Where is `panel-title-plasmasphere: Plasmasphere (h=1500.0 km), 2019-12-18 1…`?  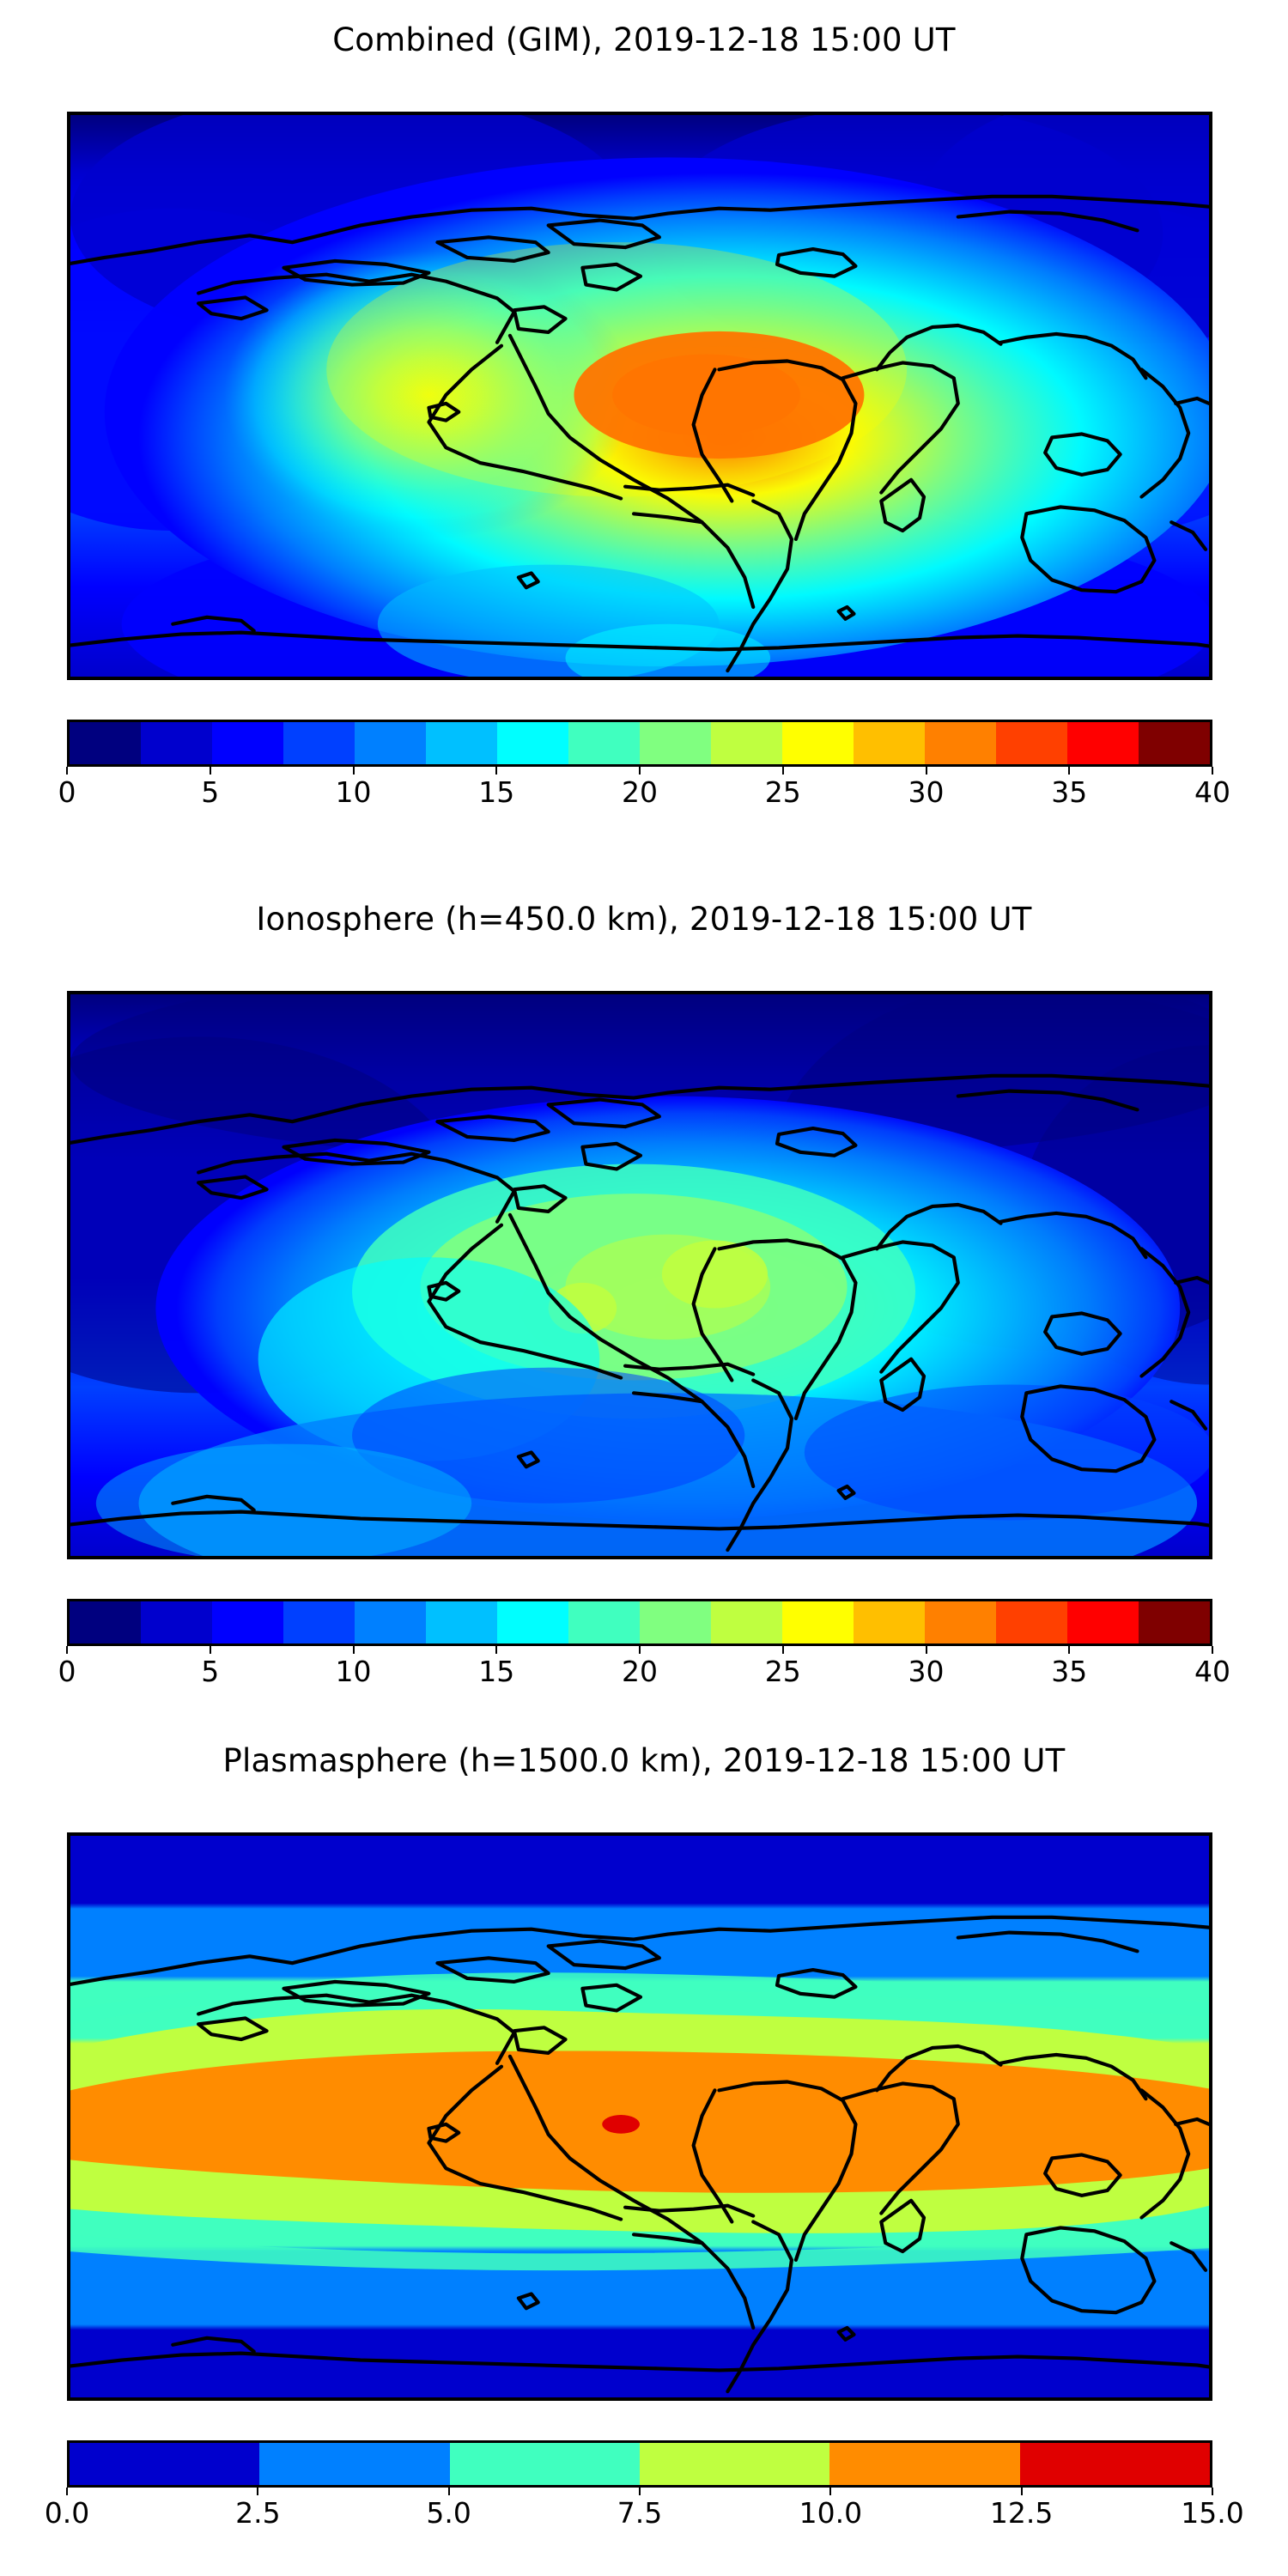 panel-title-plasmasphere: Plasmasphere (h=1500.0 km), 2019-12-18 1… is located at coordinates (644, 1761).